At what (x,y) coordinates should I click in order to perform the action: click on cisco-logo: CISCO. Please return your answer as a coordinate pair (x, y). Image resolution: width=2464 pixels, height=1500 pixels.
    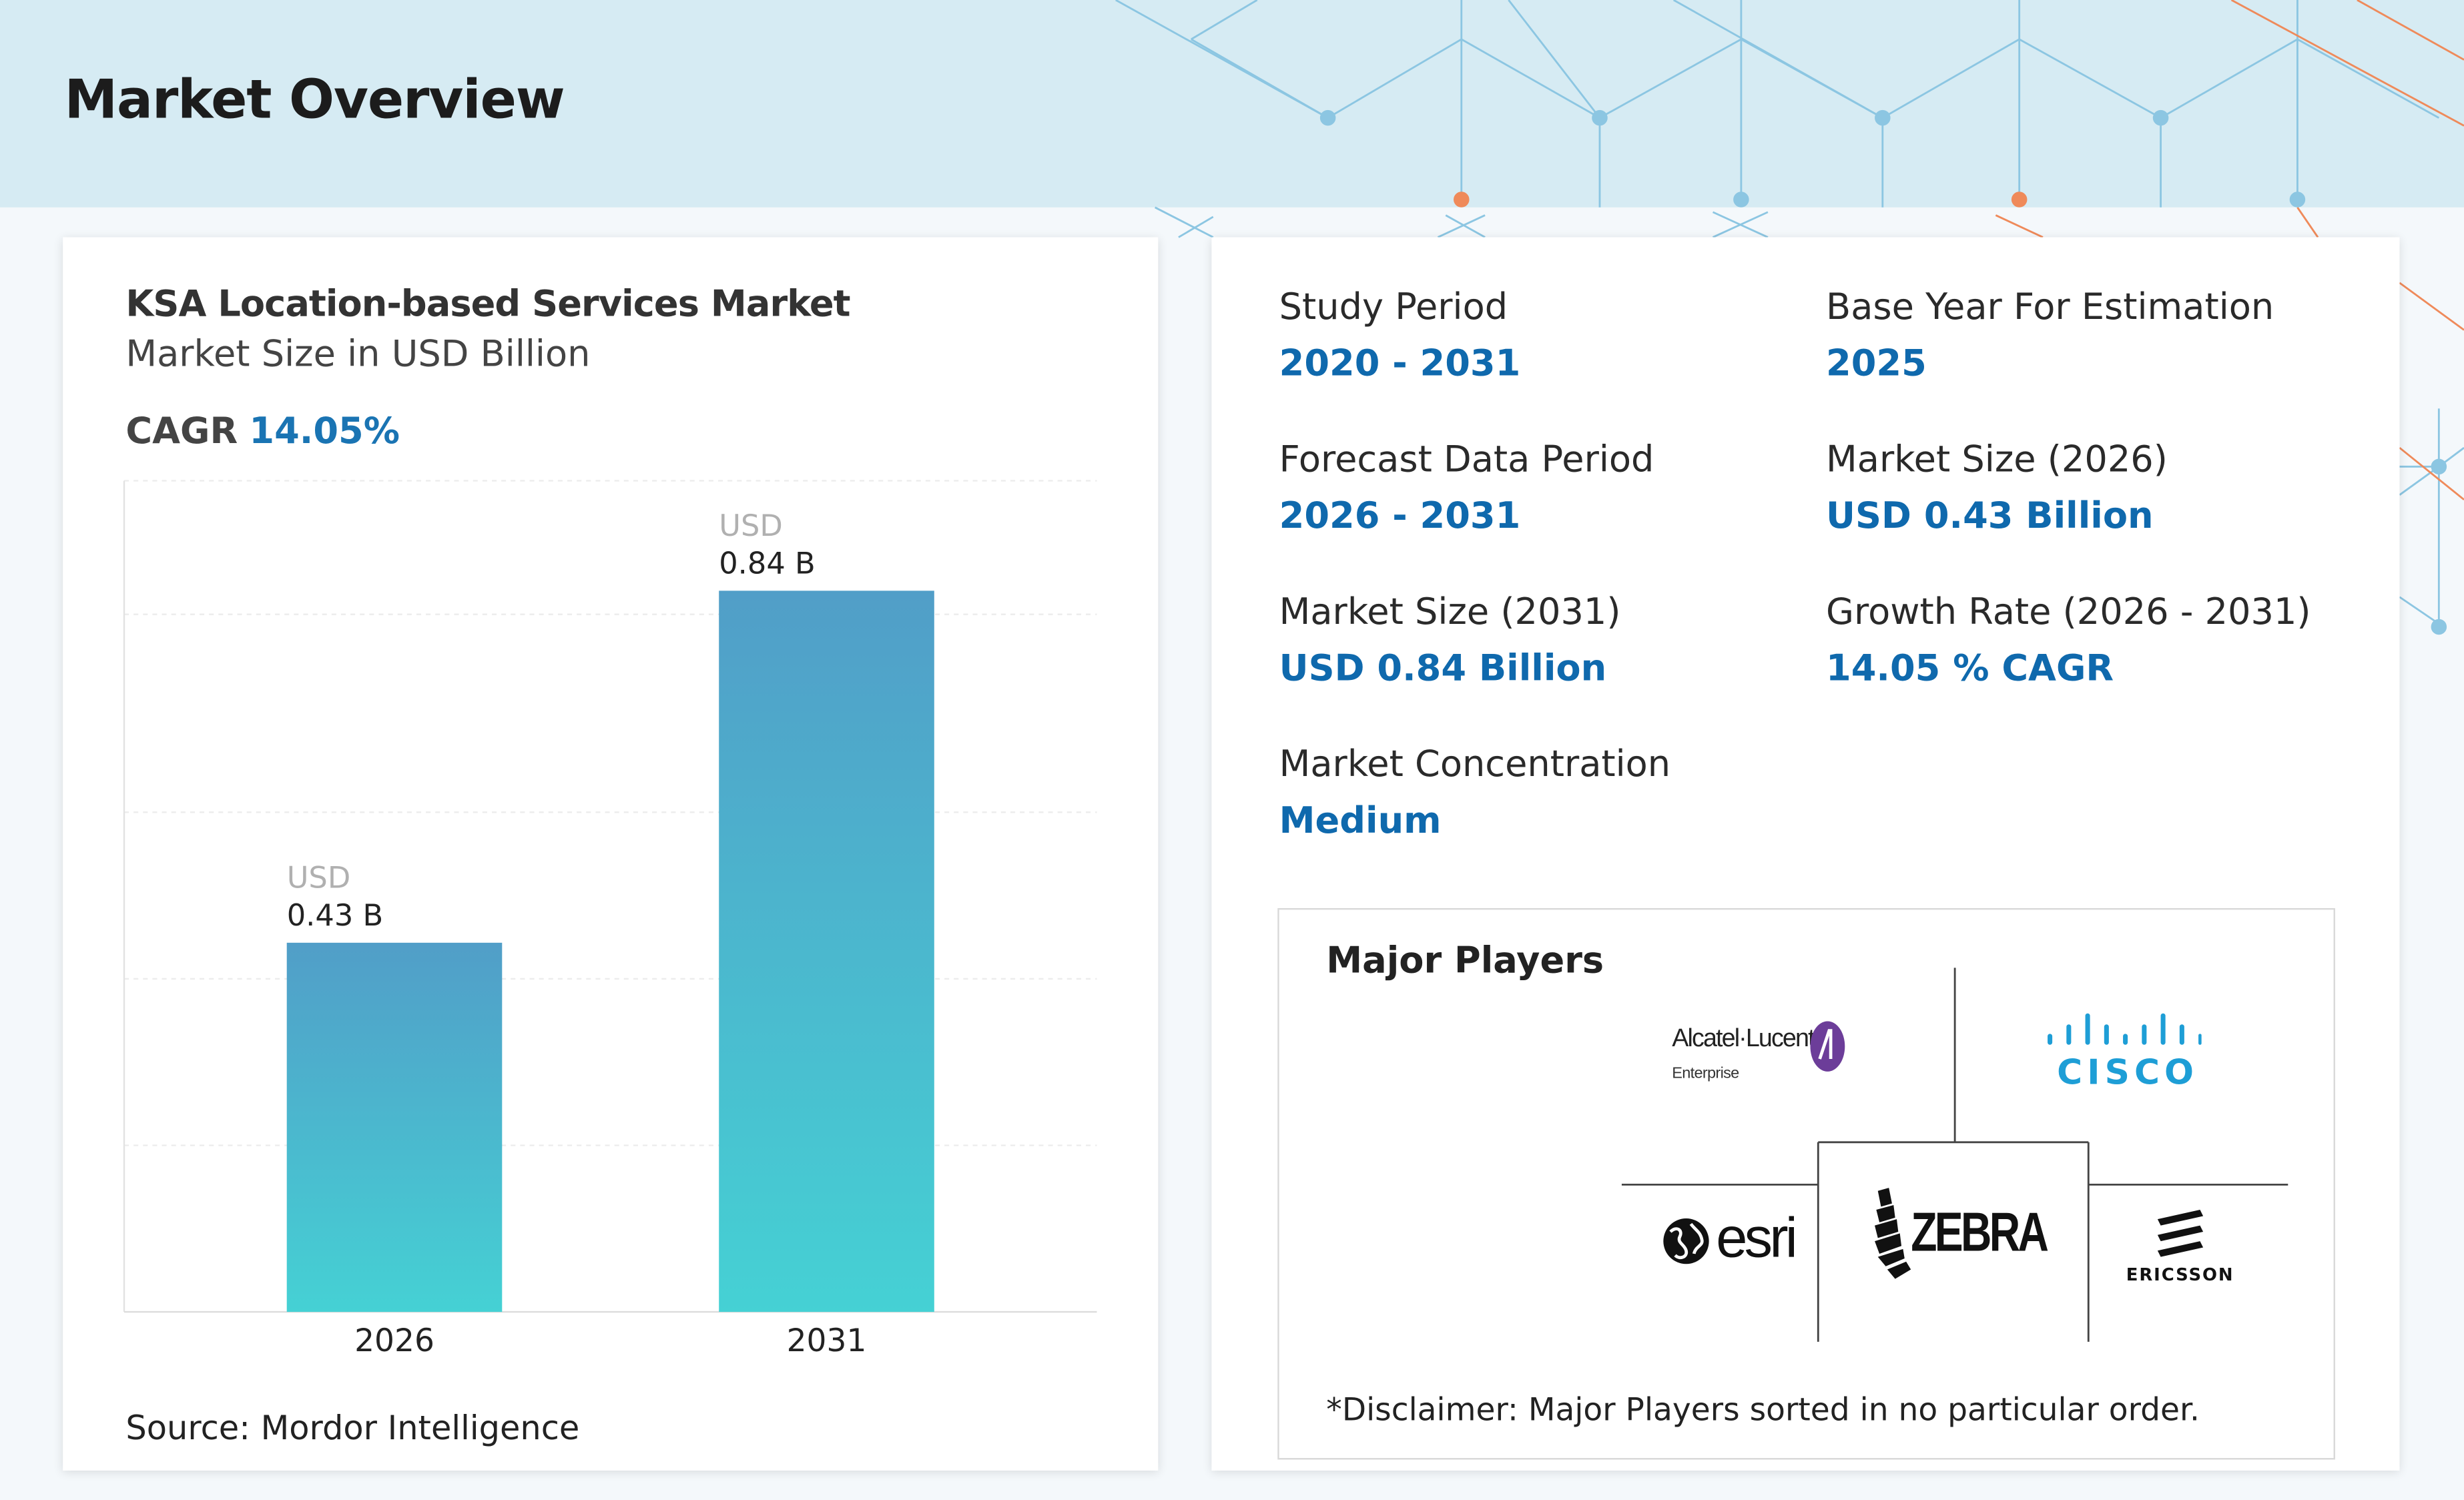
    Looking at the image, I should click on (2123, 1059).